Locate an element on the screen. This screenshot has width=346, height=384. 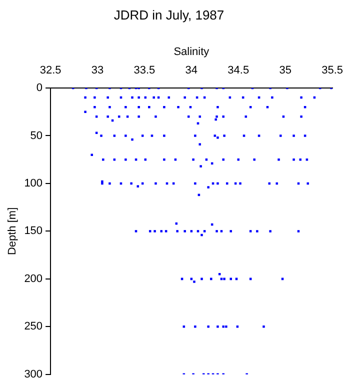
y-tick-label: 150 is located at coordinates (33, 231).